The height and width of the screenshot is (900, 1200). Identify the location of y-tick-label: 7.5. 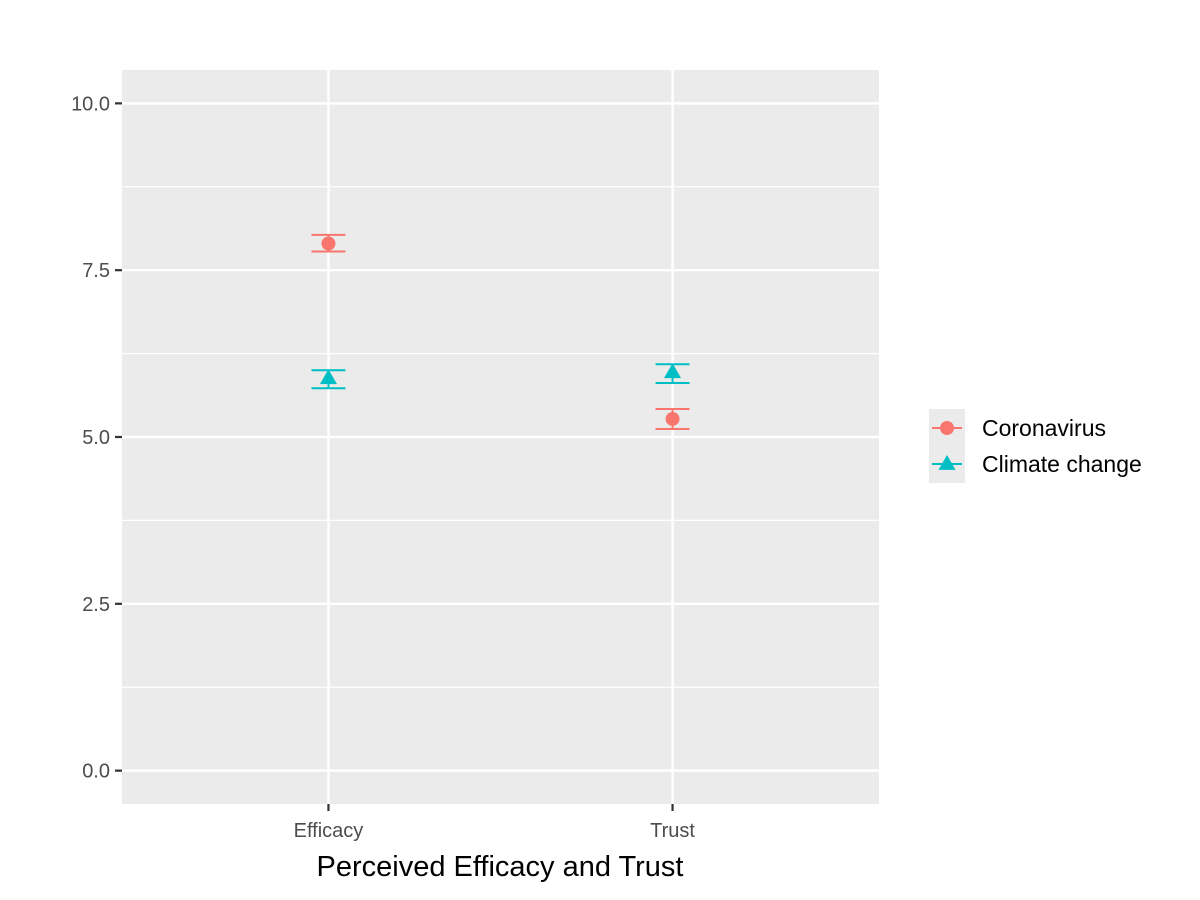
(96, 271).